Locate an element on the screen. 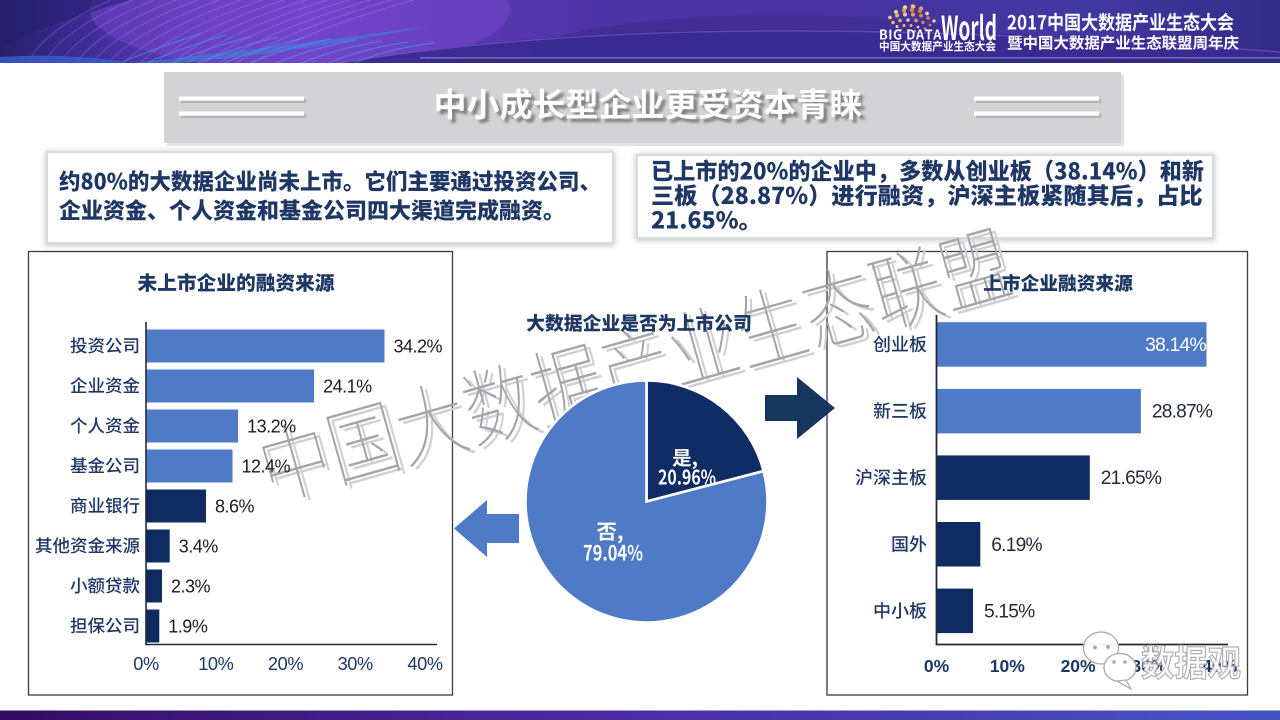 The height and width of the screenshot is (720, 1280). svg-text: 40% is located at coordinates (424, 664).